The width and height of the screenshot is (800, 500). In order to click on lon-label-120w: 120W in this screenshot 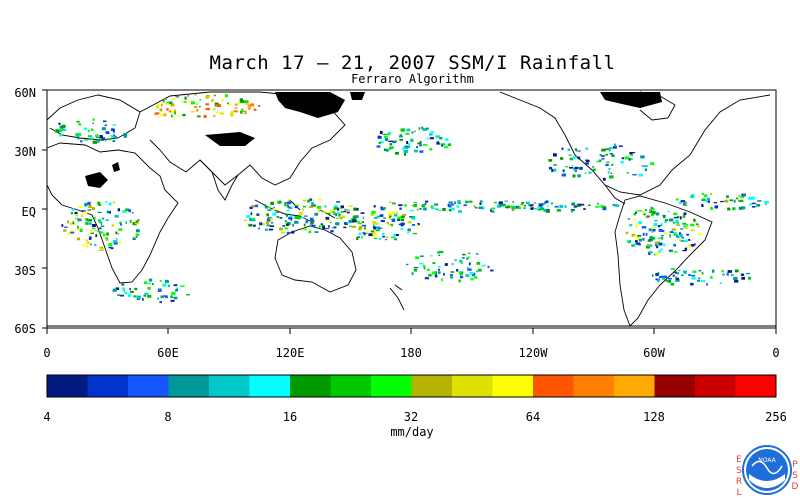, I will do `click(533, 353)`.